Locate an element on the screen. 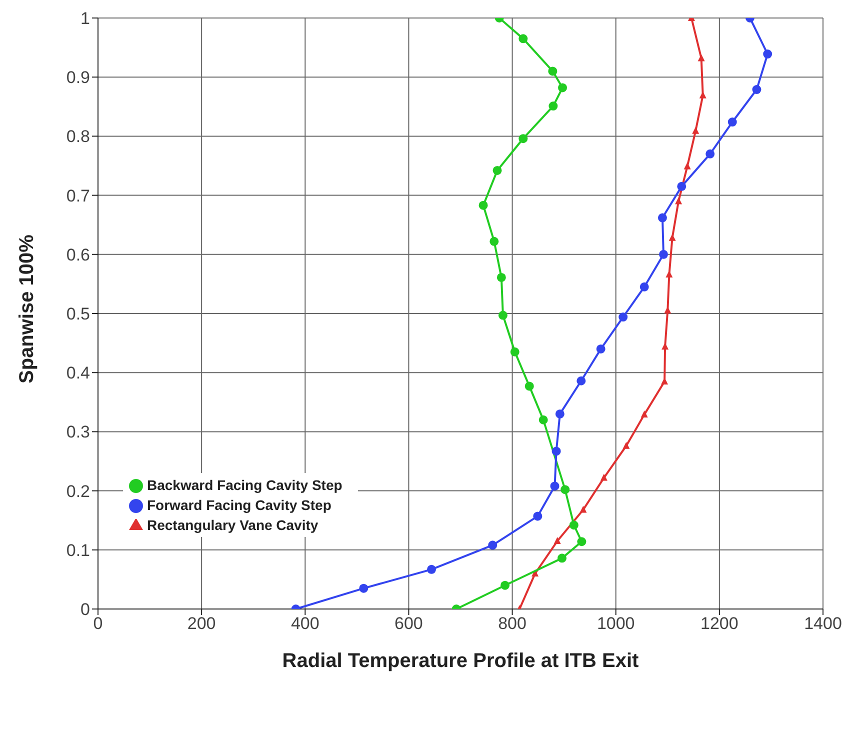 The height and width of the screenshot is (749, 857). y-tick-label: 0.1 is located at coordinates (78, 550).